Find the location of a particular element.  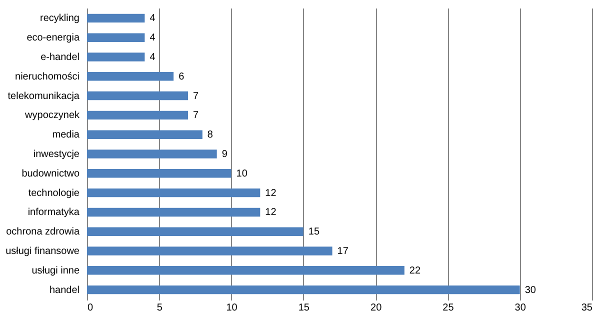

y-tick-label: usługi inne is located at coordinates (56, 270).